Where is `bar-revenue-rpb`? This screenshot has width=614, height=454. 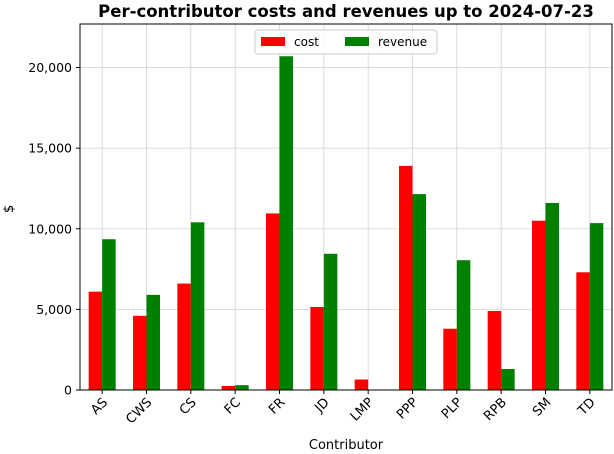
bar-revenue-rpb is located at coordinates (508, 379).